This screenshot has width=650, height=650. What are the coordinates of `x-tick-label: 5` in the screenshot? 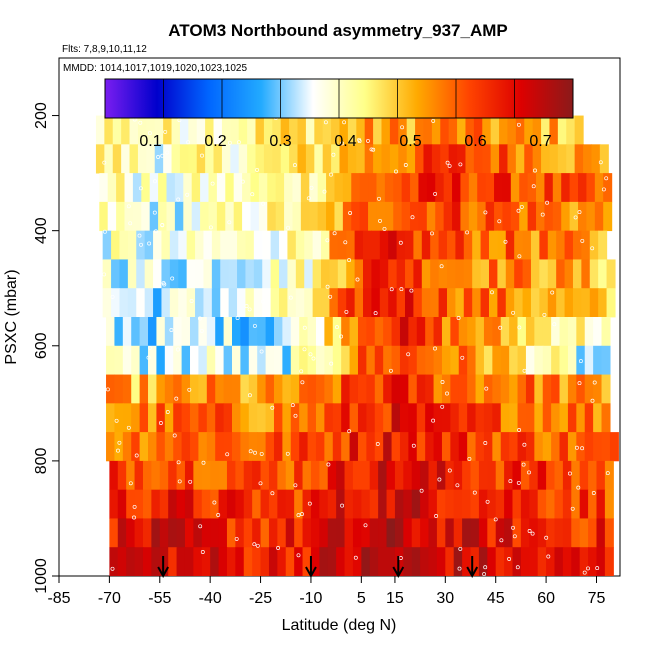 It's located at (361, 598).